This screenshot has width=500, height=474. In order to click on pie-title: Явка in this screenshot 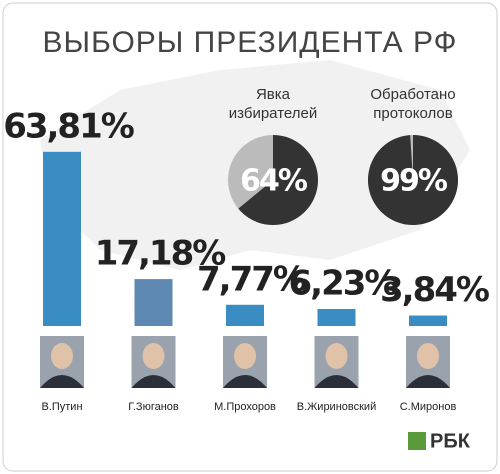, I will do `click(273, 94)`.